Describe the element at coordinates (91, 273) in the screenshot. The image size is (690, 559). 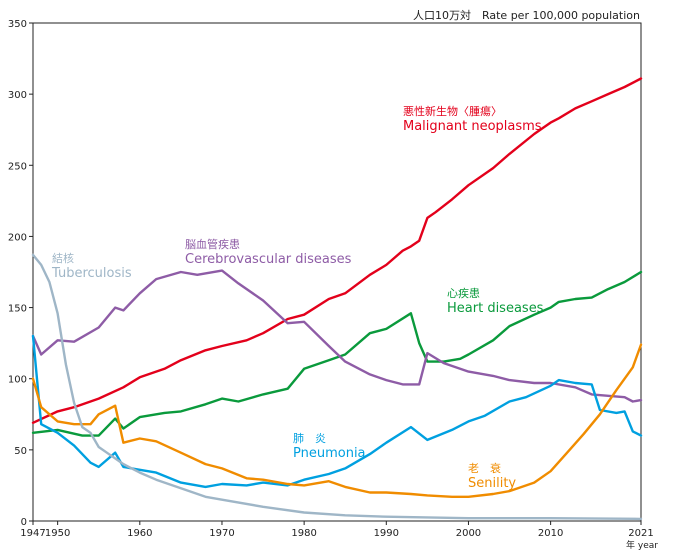
I see `series-label-en-tb: Tuberculosis` at that location.